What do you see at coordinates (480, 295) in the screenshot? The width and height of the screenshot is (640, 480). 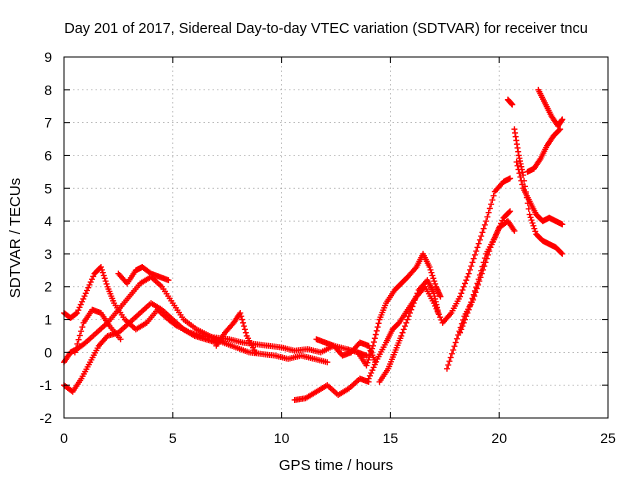 I see `series-track-l` at bounding box center [480, 295].